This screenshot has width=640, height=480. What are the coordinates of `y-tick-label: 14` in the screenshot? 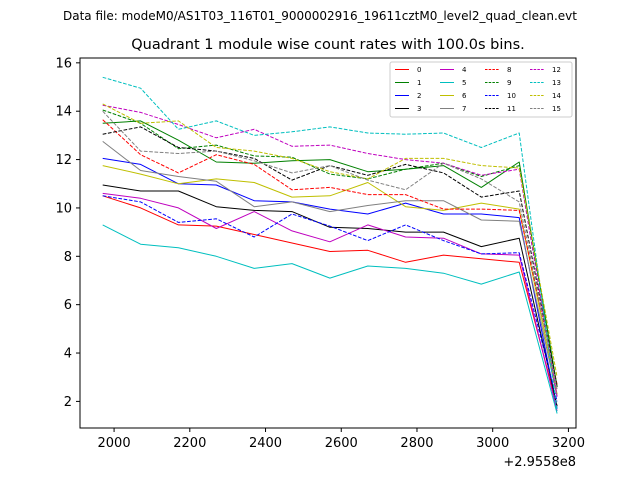 It's located at (63, 112).